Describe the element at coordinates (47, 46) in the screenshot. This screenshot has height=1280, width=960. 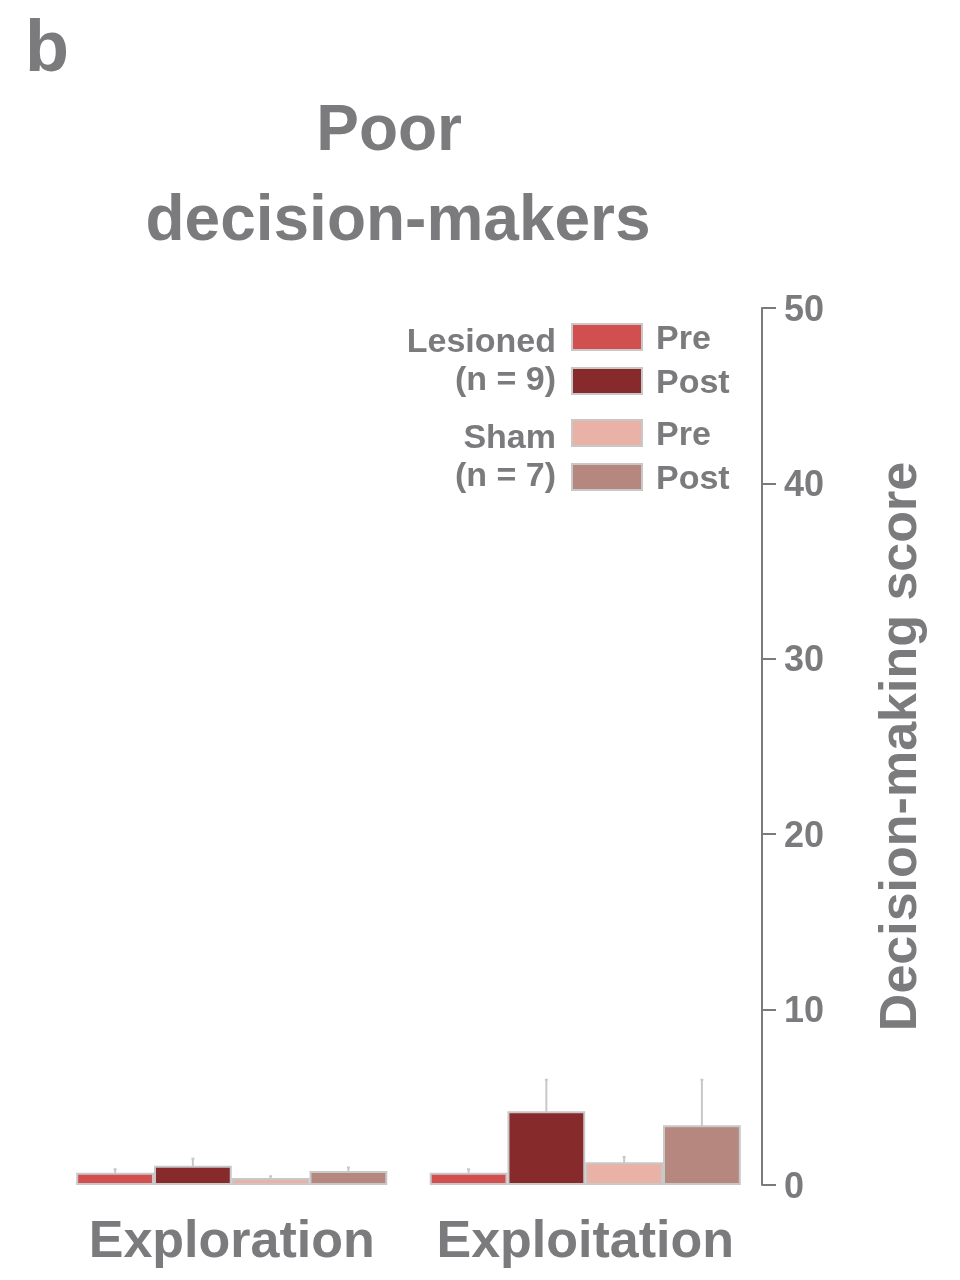
I see `text: b` at that location.